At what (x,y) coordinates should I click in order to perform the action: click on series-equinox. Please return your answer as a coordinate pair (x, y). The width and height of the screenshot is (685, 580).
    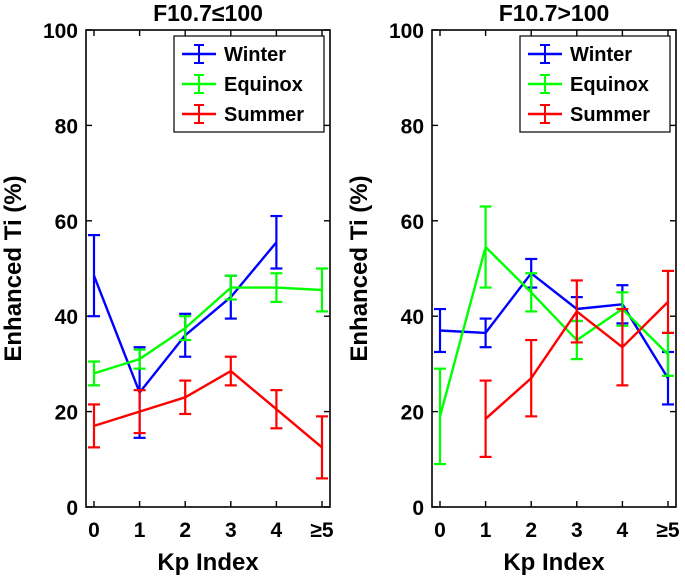
    Looking at the image, I should click on (208, 327).